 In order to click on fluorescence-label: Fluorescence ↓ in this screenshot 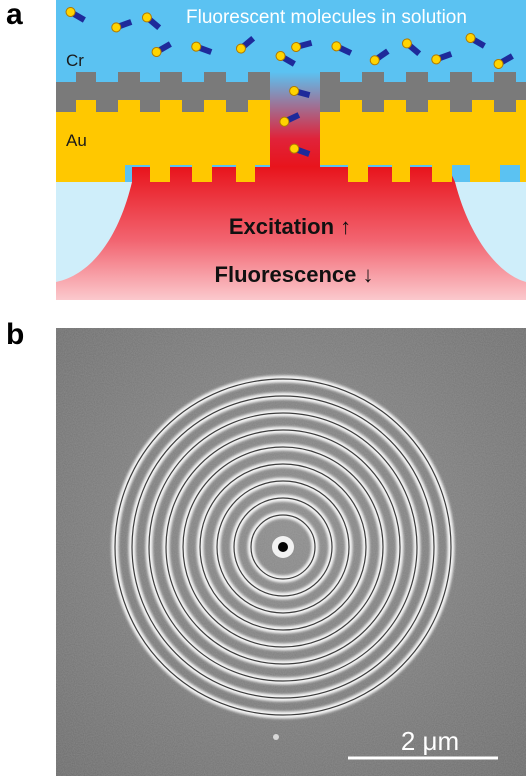, I will do `click(294, 274)`.